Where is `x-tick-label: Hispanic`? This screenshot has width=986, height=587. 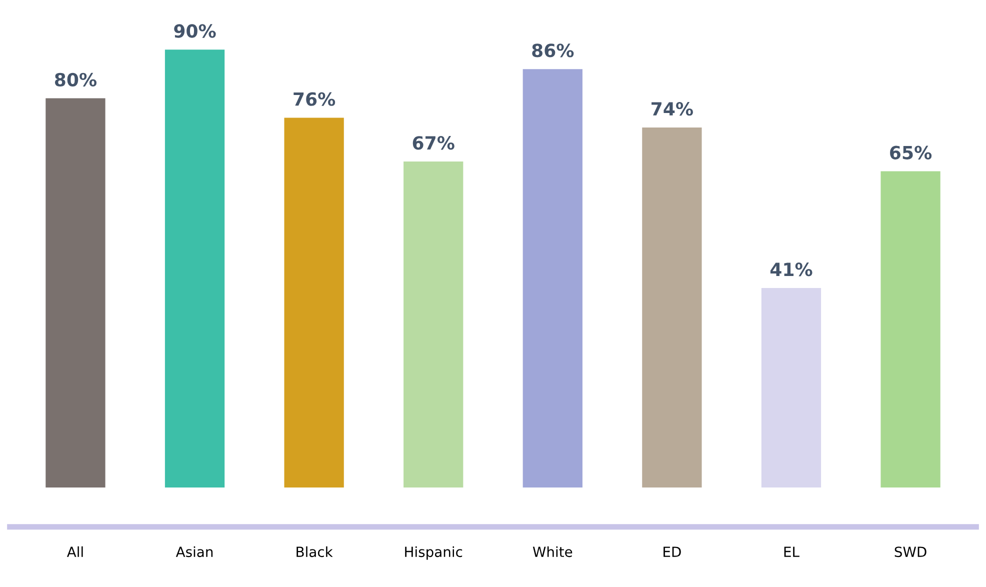
x-tick-label: Hispanic is located at coordinates (433, 553).